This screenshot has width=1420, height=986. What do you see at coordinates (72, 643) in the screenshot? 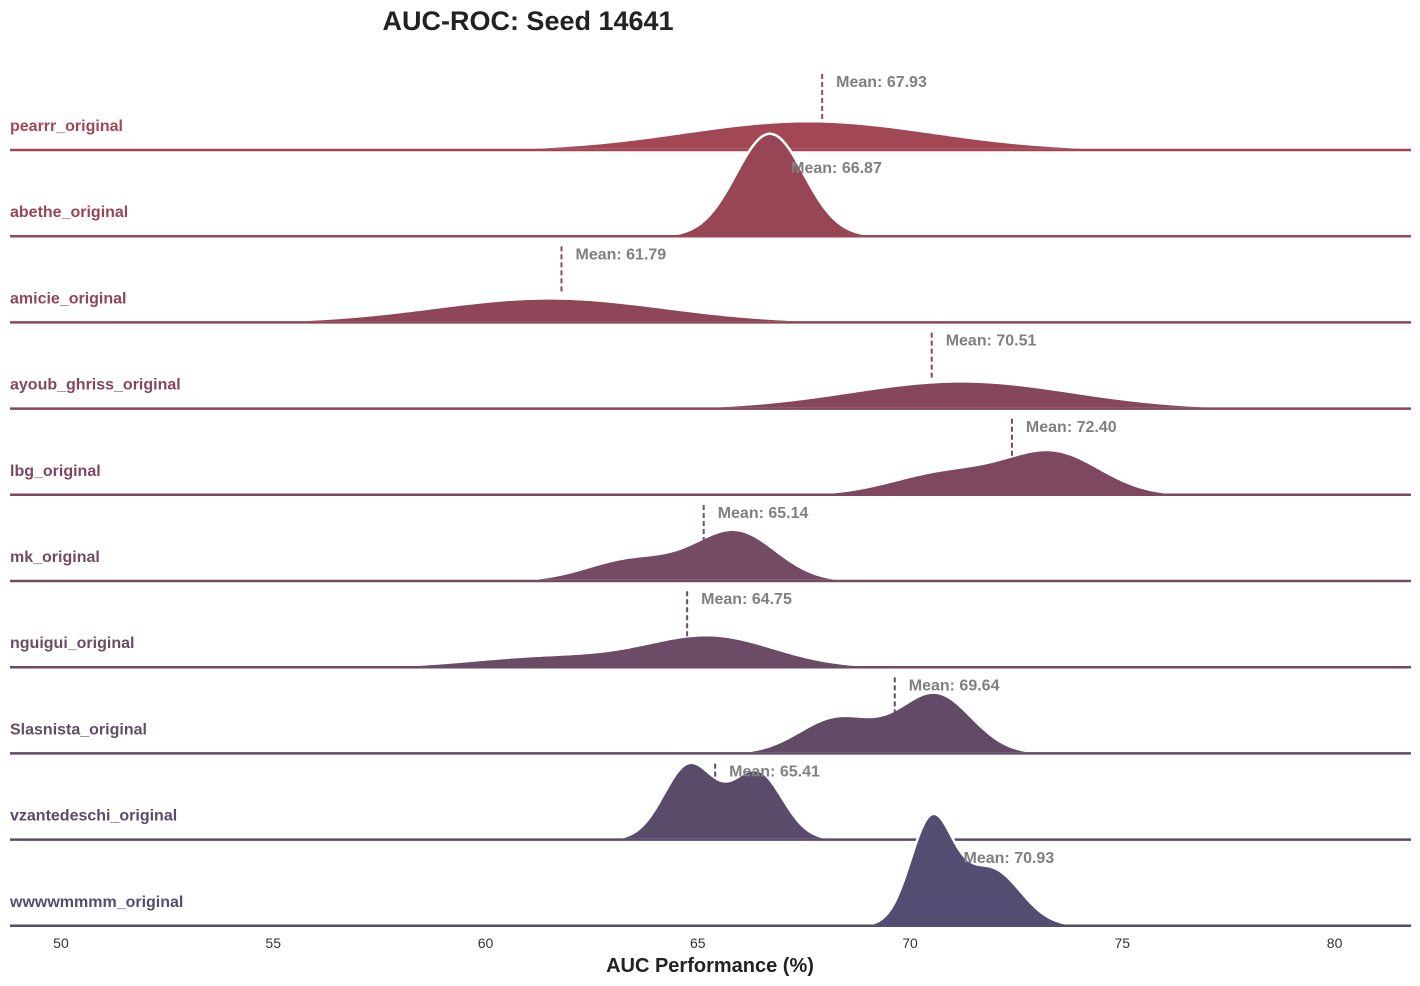
I see `row-label-nguigui-original: nguigui_original` at bounding box center [72, 643].